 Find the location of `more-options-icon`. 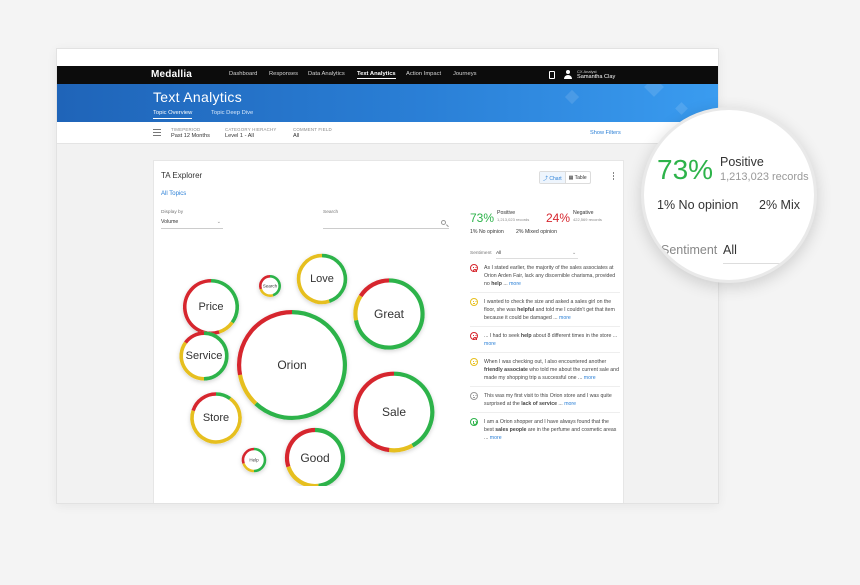

more-options-icon is located at coordinates (613, 177).